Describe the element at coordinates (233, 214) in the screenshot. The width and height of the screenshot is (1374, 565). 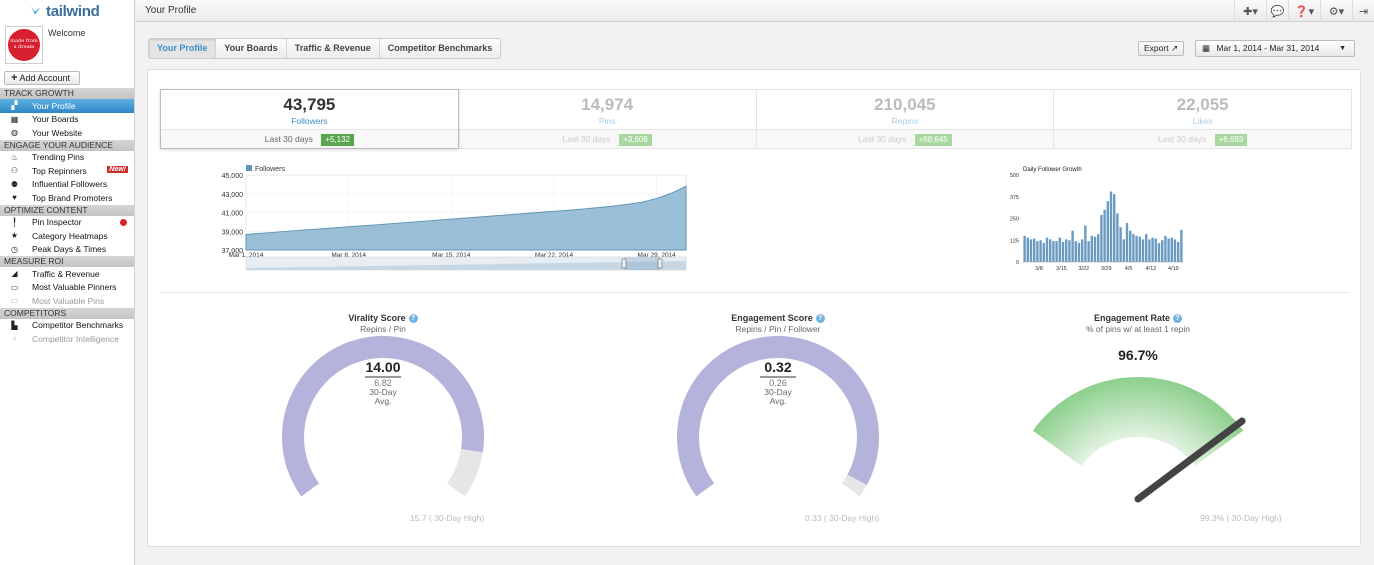
I see `y-tick-label: 41,000` at that location.